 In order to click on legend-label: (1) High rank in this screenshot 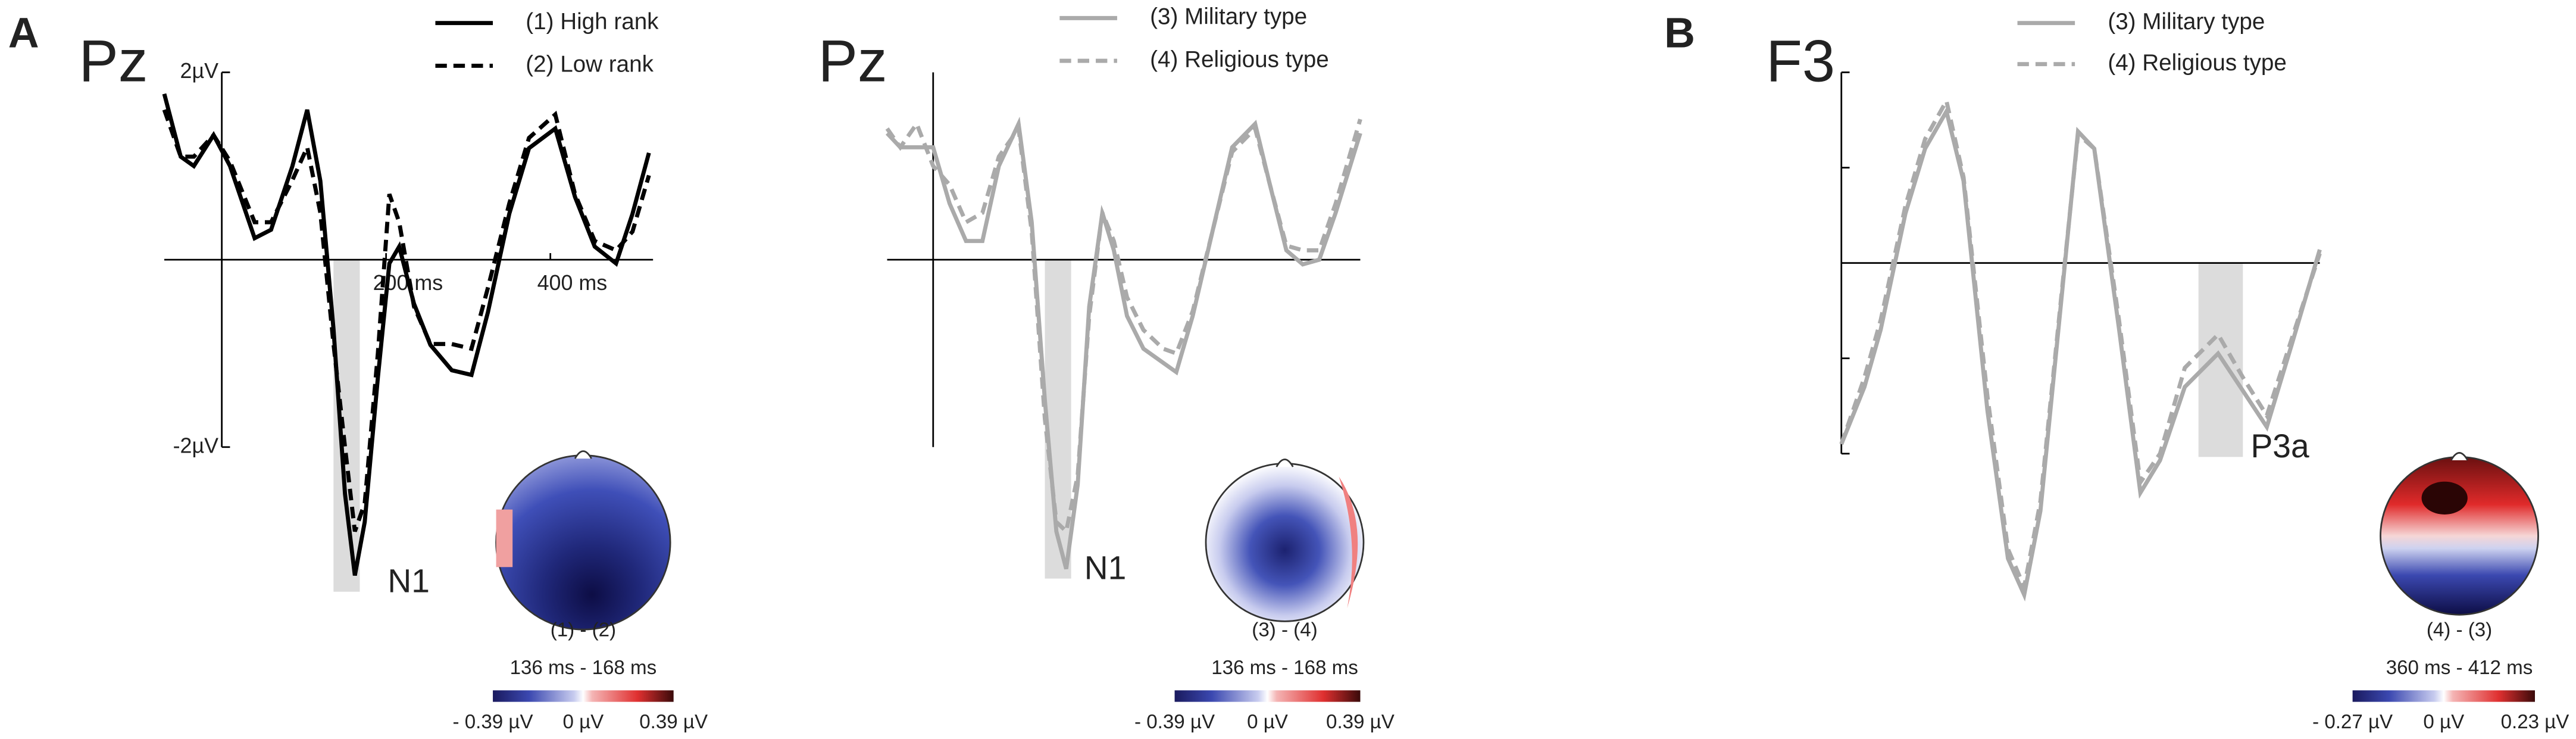, I will do `click(592, 22)`.